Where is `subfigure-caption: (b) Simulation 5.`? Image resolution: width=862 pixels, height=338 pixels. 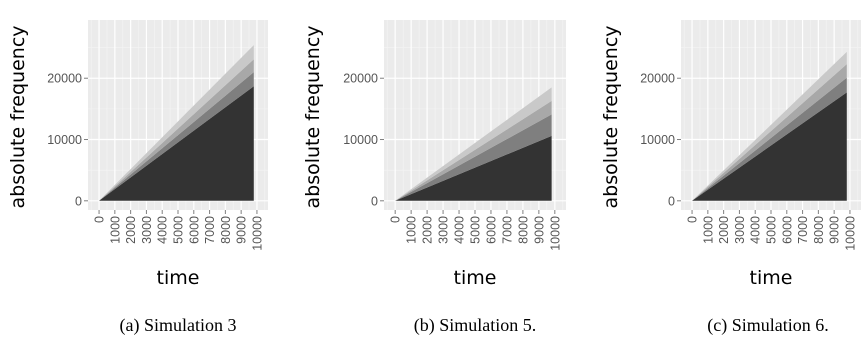
subfigure-caption: (b) Simulation 5. is located at coordinates (475, 325).